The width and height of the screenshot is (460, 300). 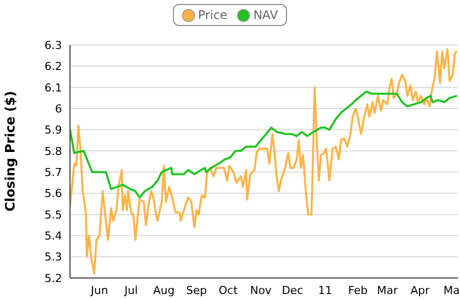 What do you see at coordinates (53, 130) in the screenshot?
I see `y-tick-label: 5.9` at bounding box center [53, 130].